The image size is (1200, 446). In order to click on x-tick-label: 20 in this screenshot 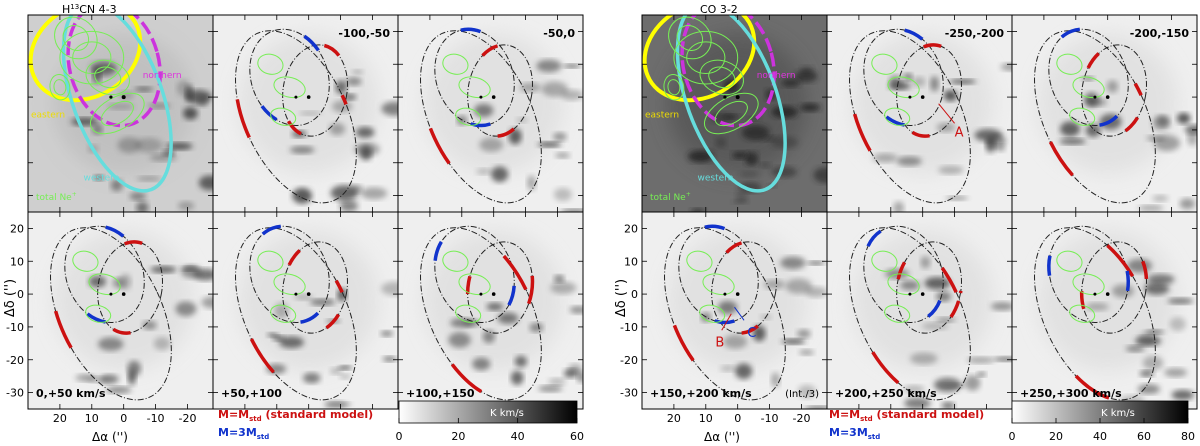, I will do `click(674, 418)`.